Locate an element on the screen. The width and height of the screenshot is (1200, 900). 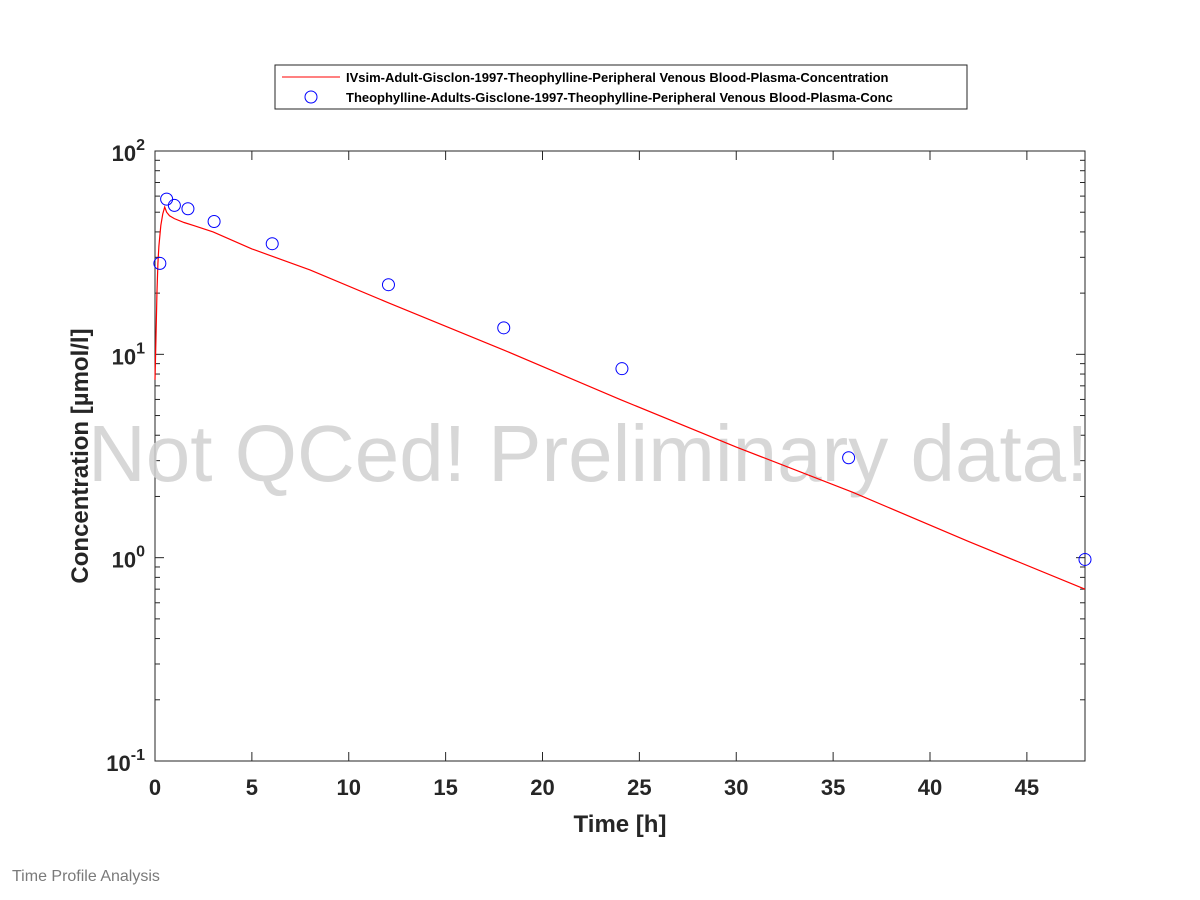
y-tick-label: 10² is located at coordinates (128, 151).